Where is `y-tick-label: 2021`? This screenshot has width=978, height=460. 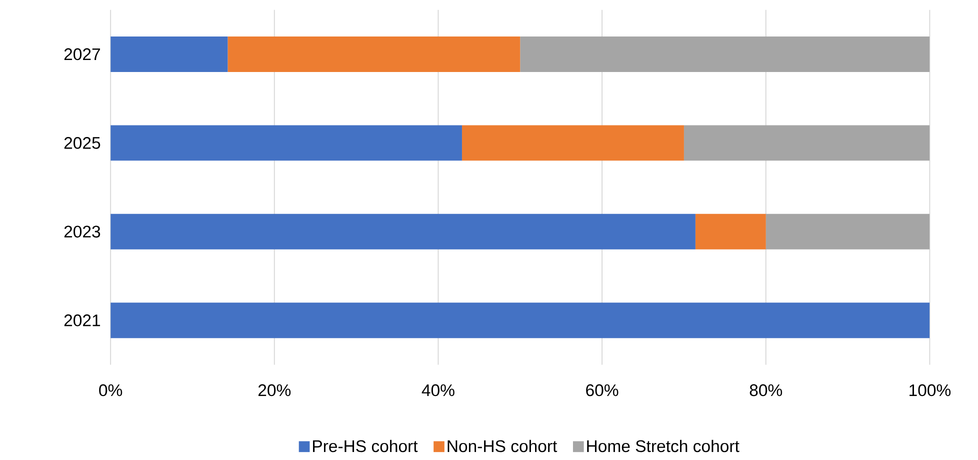 y-tick-label: 2021 is located at coordinates (82, 320).